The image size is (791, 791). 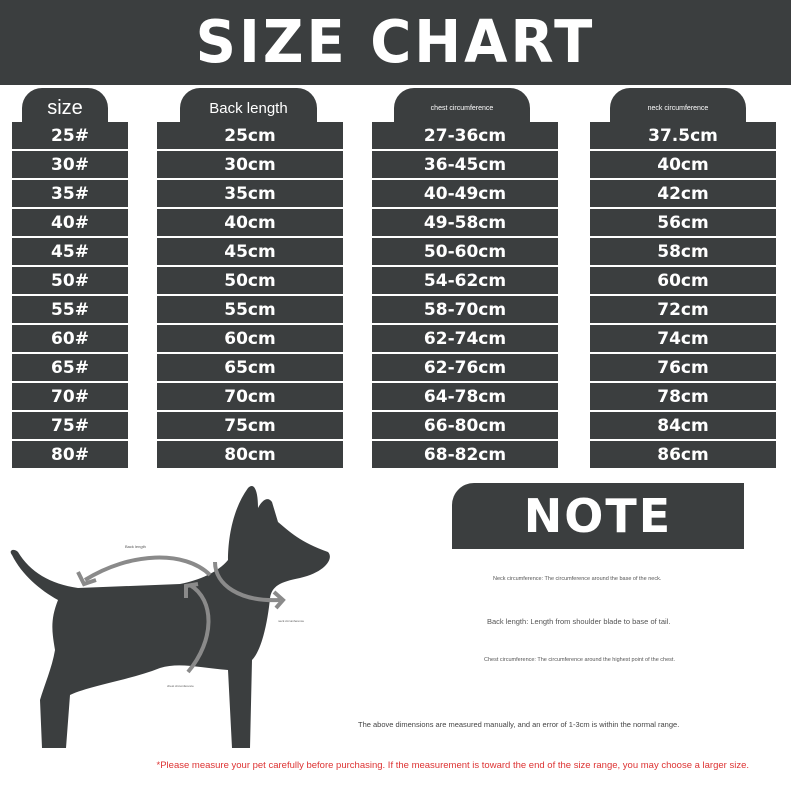 What do you see at coordinates (465, 396) in the screenshot?
I see `table-cell: 64-78cm` at bounding box center [465, 396].